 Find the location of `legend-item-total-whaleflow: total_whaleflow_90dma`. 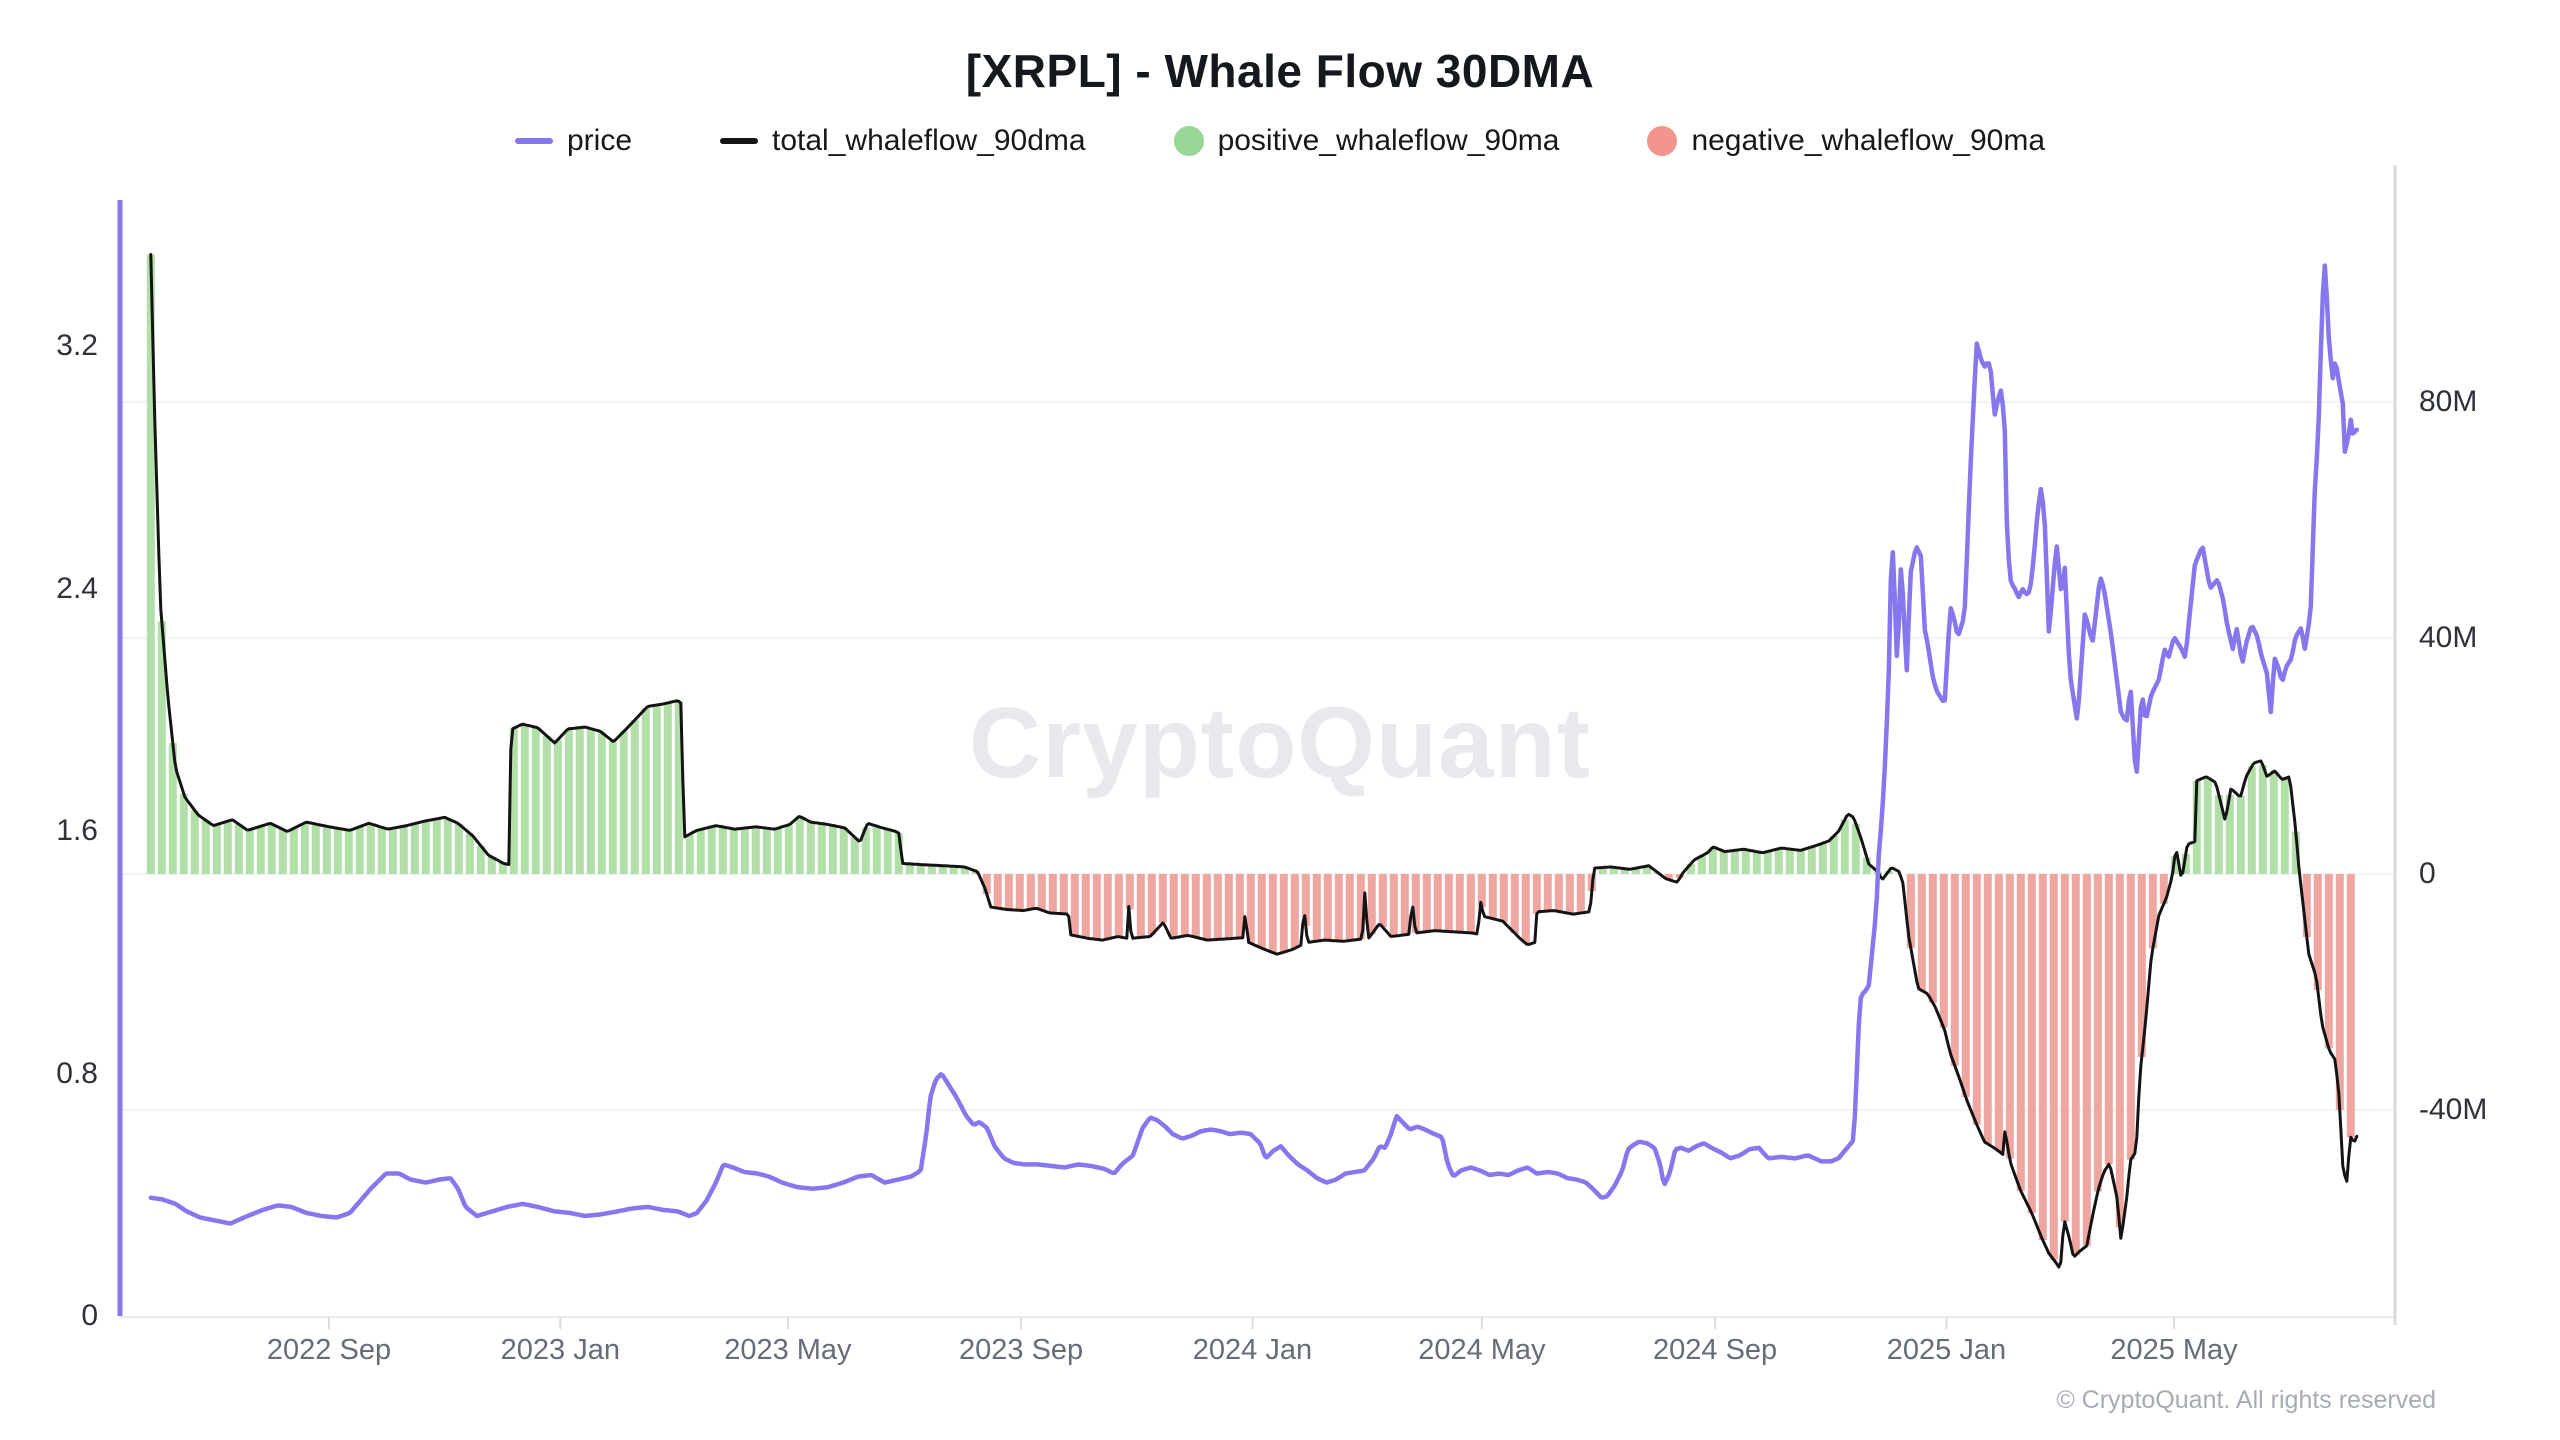

legend-item-total-whaleflow: total_whaleflow_90dma is located at coordinates (903, 141).